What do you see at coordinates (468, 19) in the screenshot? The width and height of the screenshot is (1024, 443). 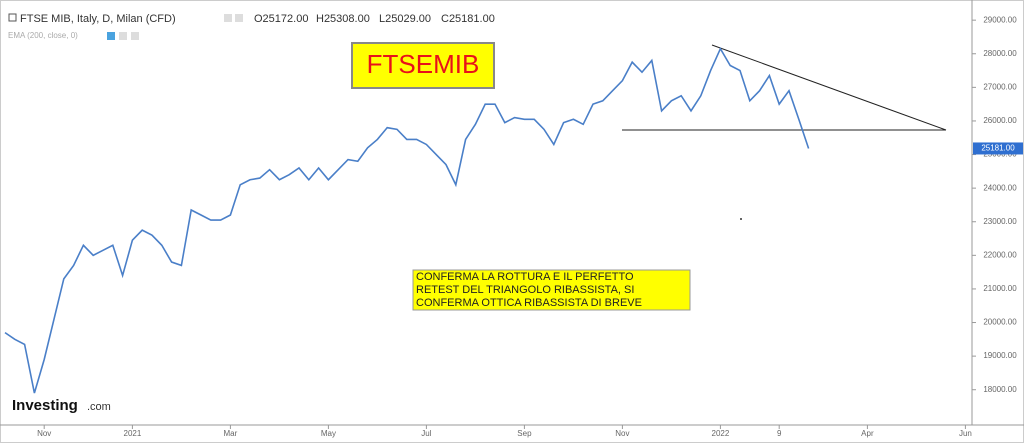 I see `close: C25181.00` at bounding box center [468, 19].